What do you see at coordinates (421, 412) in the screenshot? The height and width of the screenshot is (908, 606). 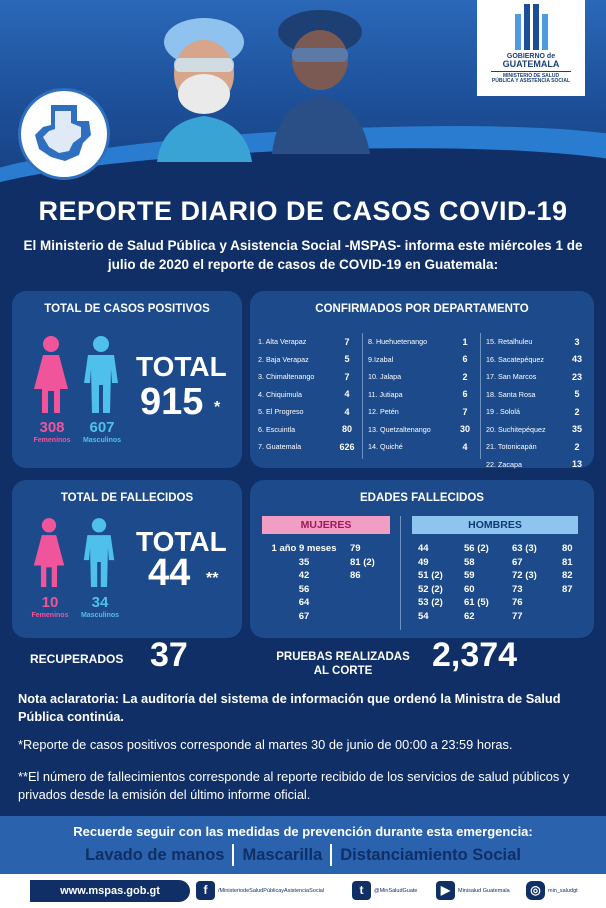 I see `department-row: 12. Petén 7` at bounding box center [421, 412].